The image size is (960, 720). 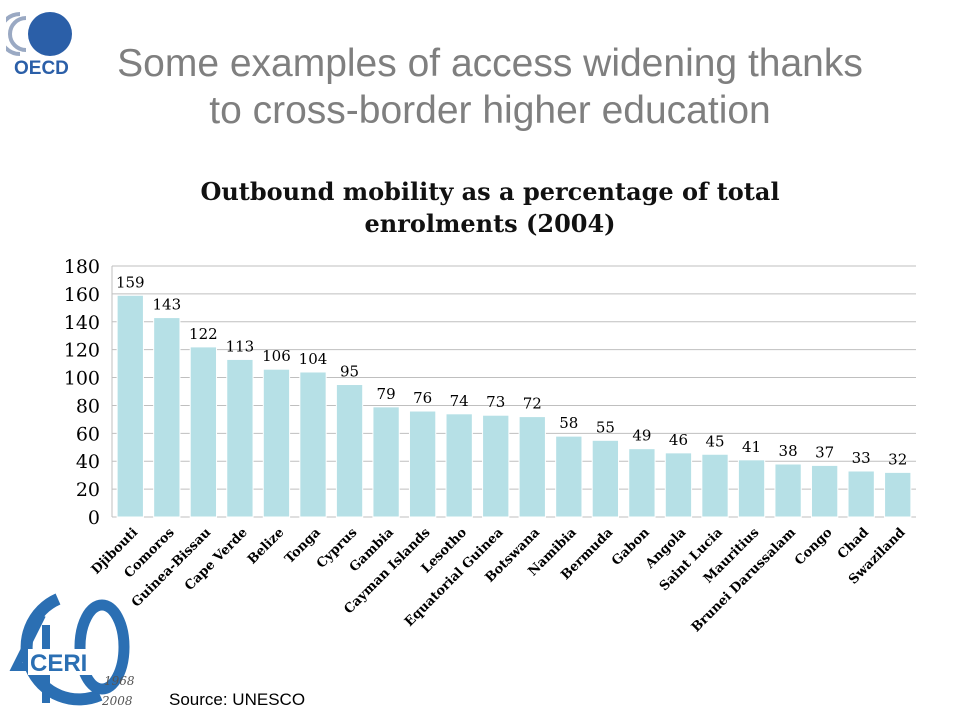 I want to click on data-label: 46, so click(x=678, y=440).